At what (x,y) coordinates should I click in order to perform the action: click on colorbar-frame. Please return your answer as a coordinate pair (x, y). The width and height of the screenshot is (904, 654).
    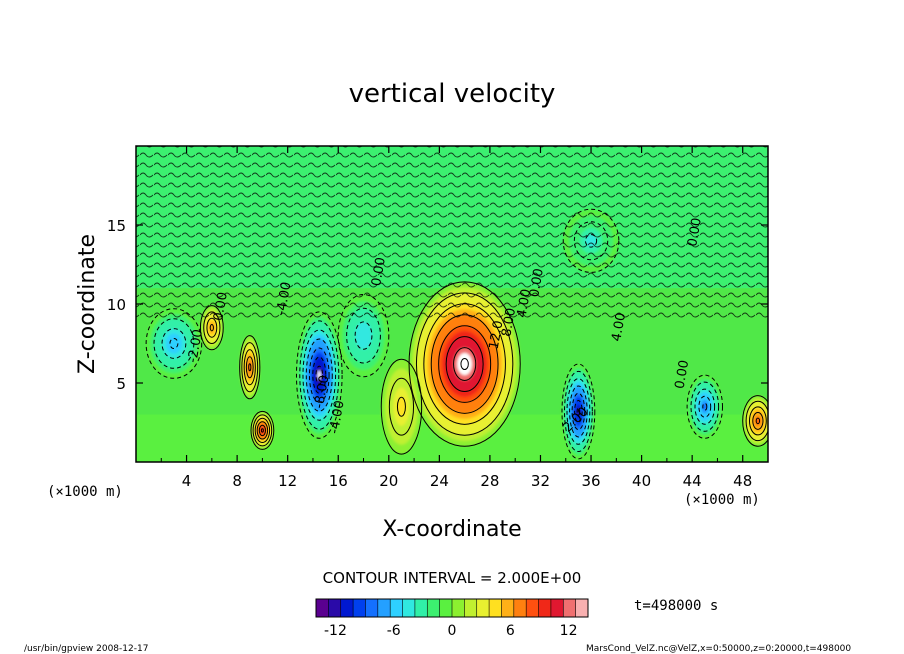
    Looking at the image, I should click on (452, 608).